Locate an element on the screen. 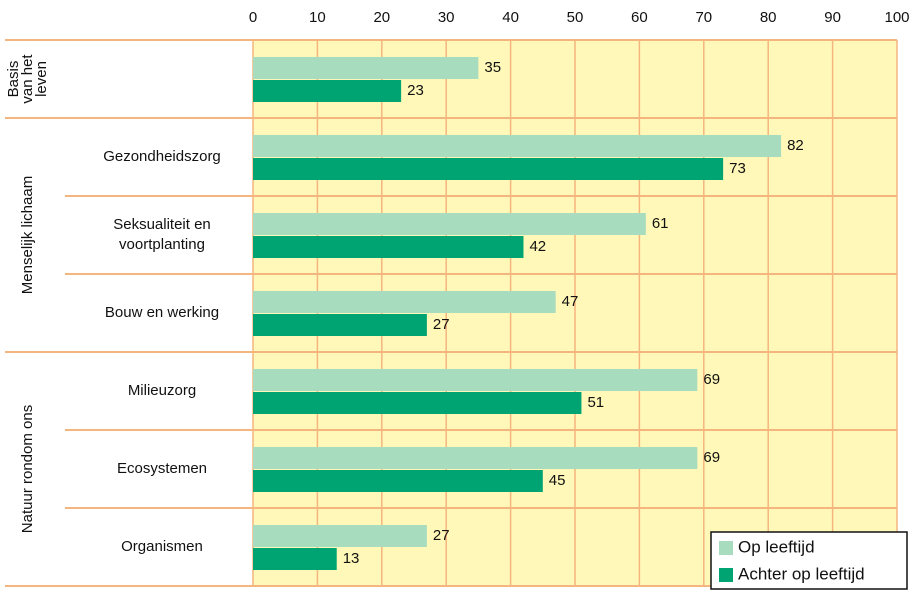 The image size is (921, 590). legend-label: Op leeftijd is located at coordinates (776, 546).